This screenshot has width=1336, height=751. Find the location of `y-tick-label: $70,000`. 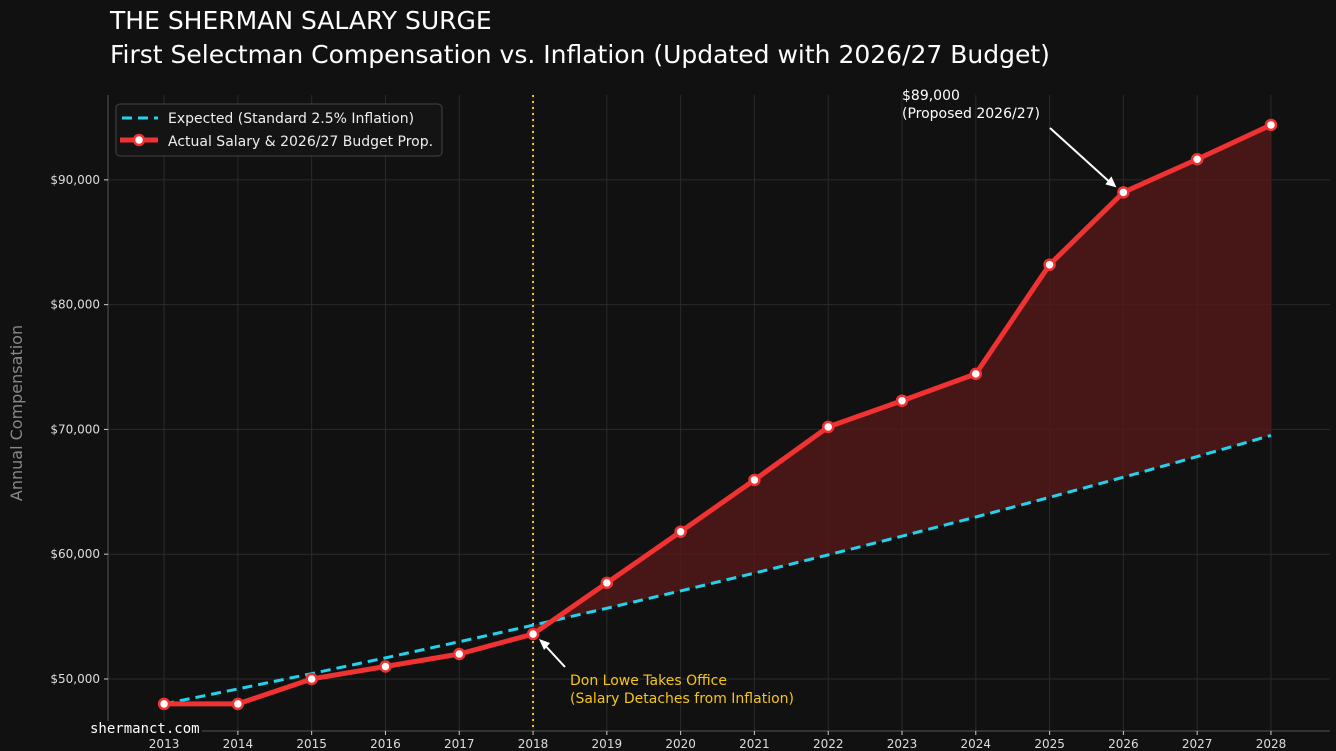

y-tick-label: $70,000 is located at coordinates (75, 429).